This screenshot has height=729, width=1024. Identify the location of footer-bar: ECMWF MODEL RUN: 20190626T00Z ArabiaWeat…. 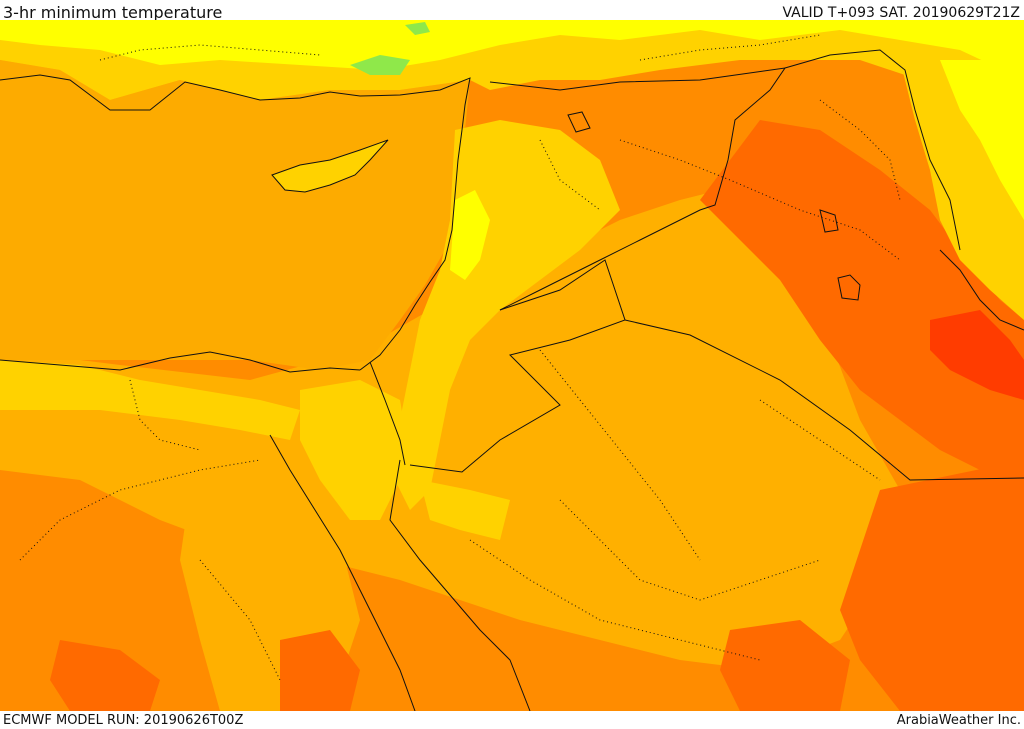
(512, 720).